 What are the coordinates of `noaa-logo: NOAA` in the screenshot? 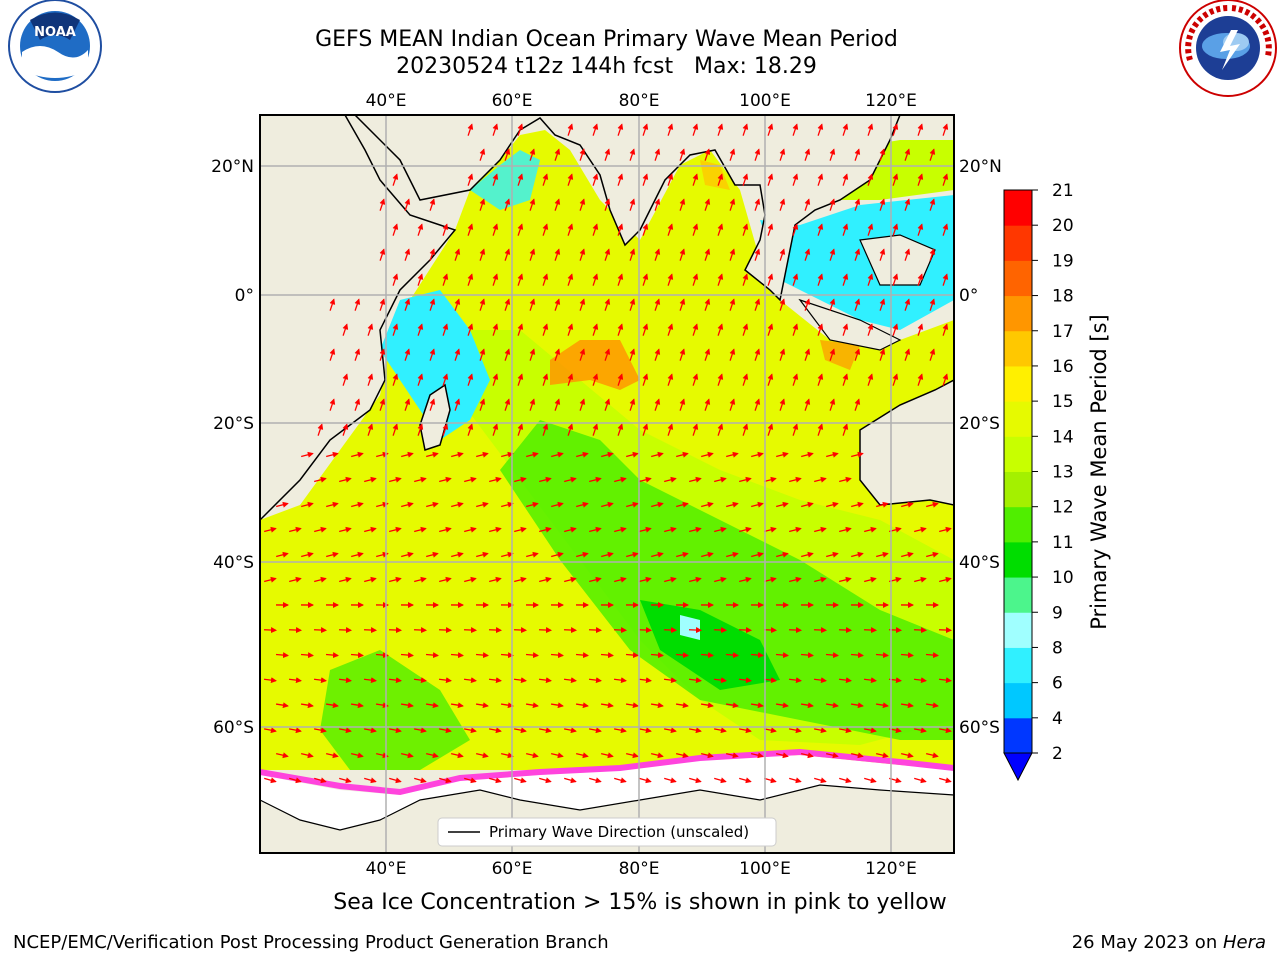 It's located at (55, 46).